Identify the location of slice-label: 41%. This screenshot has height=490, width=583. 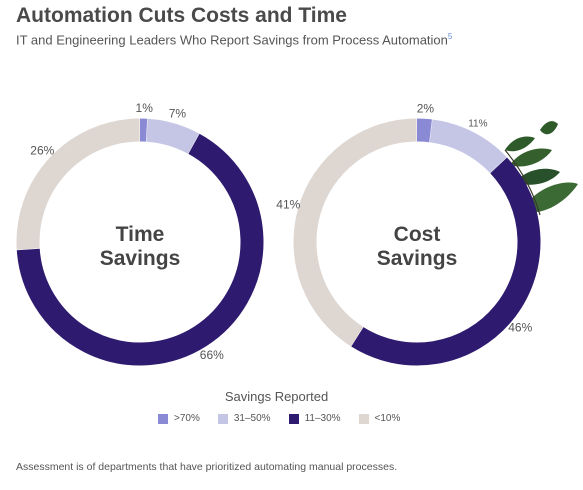
(288, 205).